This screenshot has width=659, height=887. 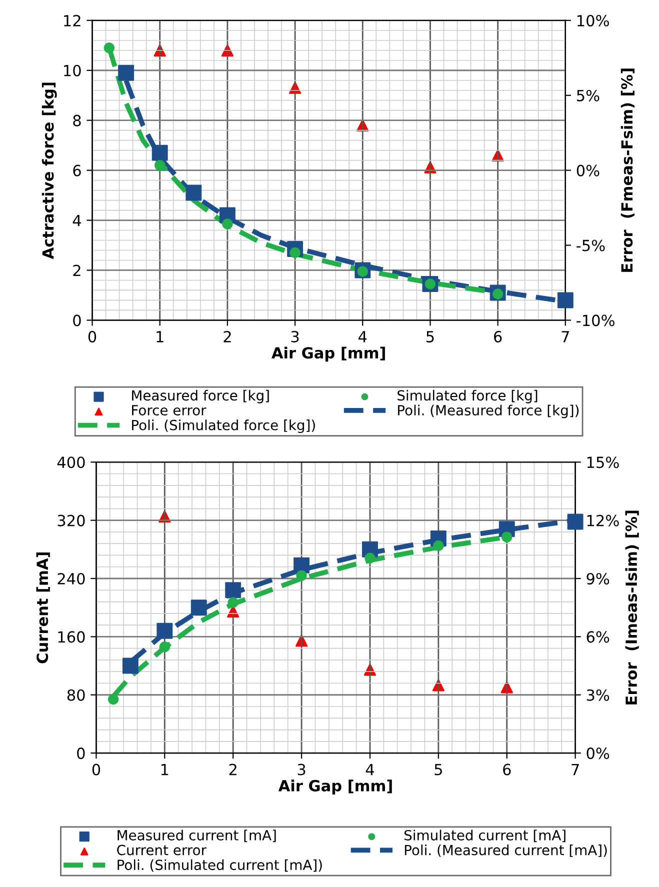 What do you see at coordinates (595, 320) in the screenshot?
I see `y2-tick-label: -10%` at bounding box center [595, 320].